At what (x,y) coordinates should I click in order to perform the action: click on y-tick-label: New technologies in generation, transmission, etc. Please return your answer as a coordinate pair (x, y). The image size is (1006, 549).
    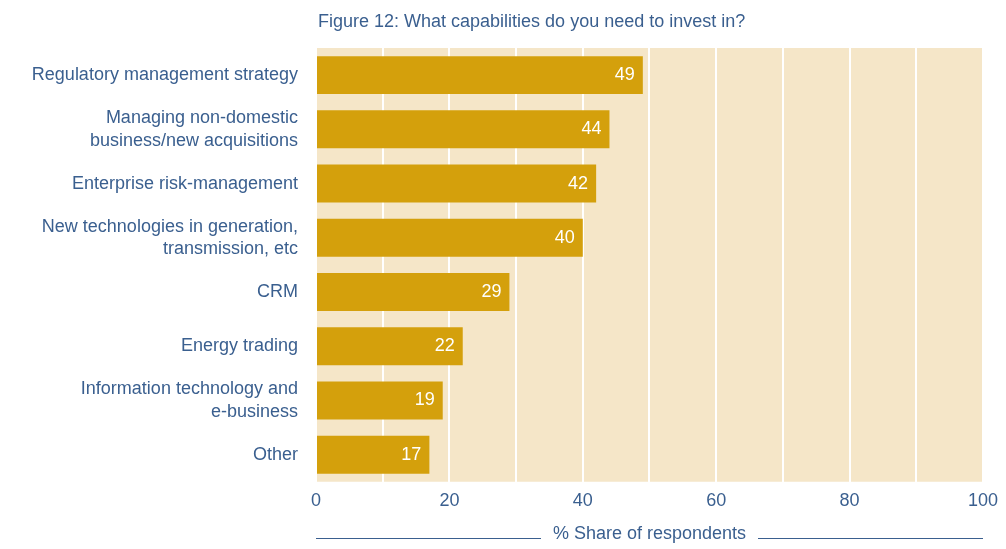
    Looking at the image, I should click on (169, 237).